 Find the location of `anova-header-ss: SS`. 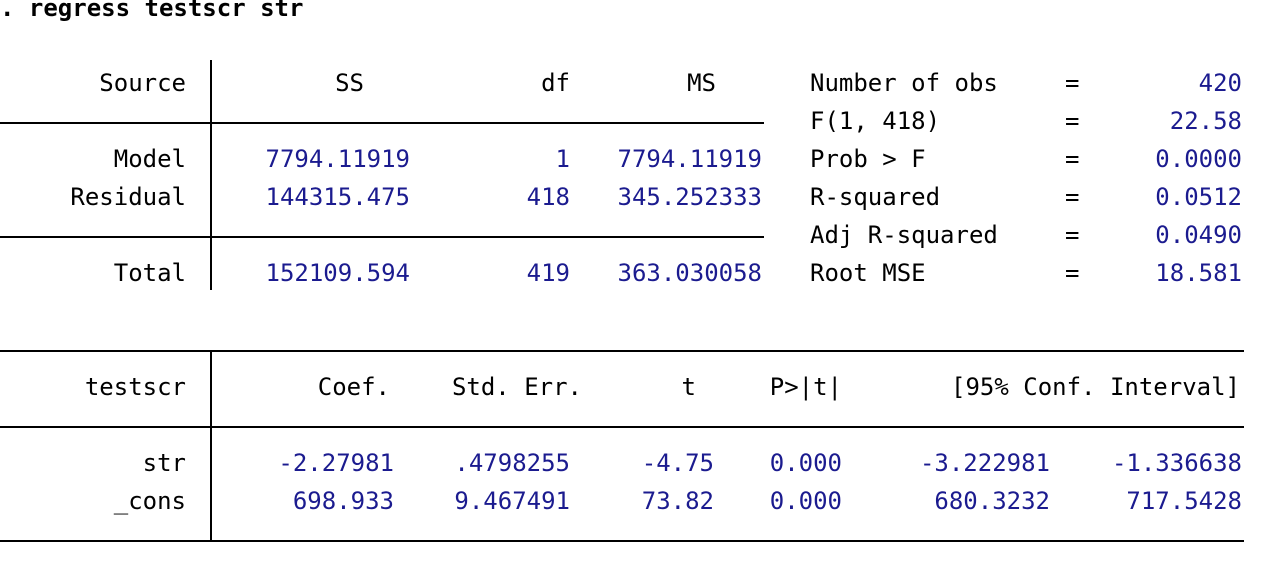

anova-header-ss: SS is located at coordinates (349, 83).